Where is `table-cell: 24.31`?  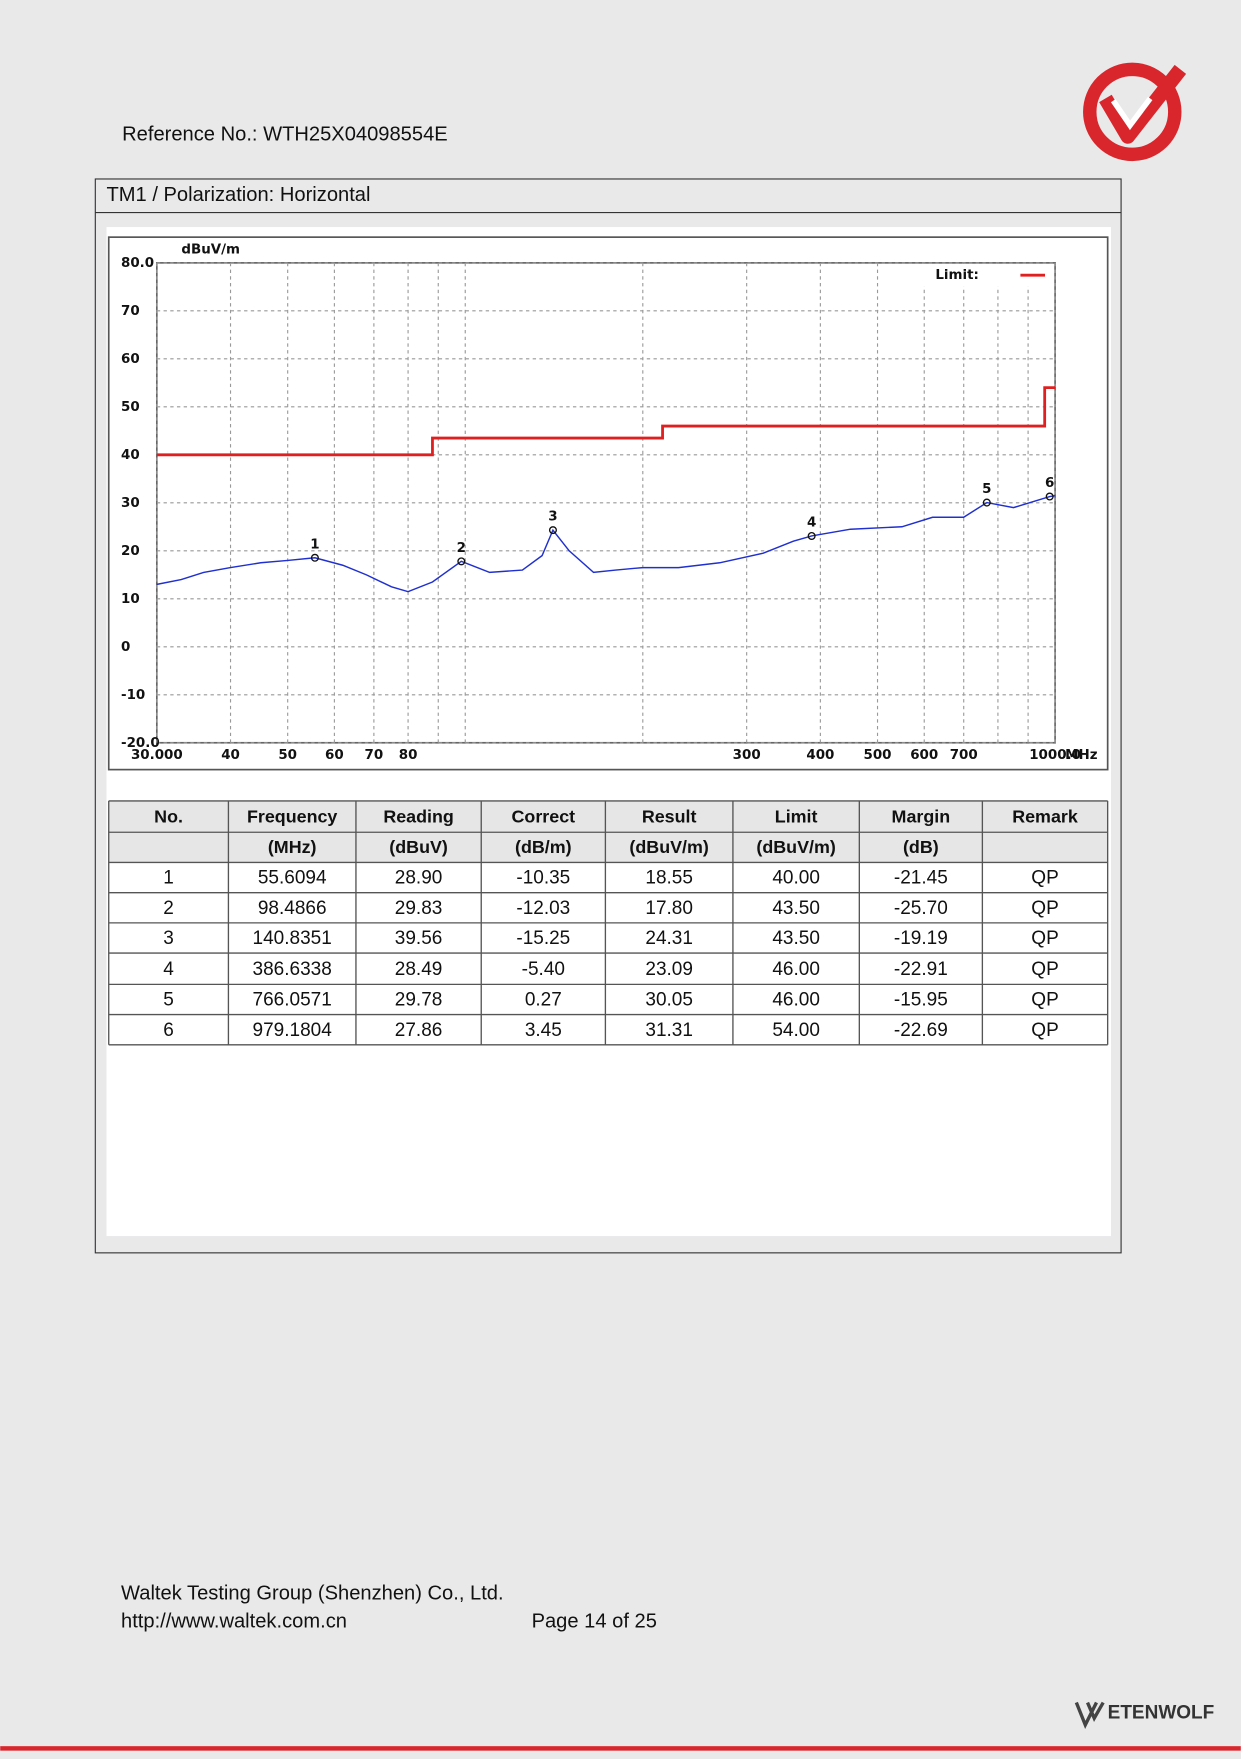 table-cell: 24.31 is located at coordinates (669, 938).